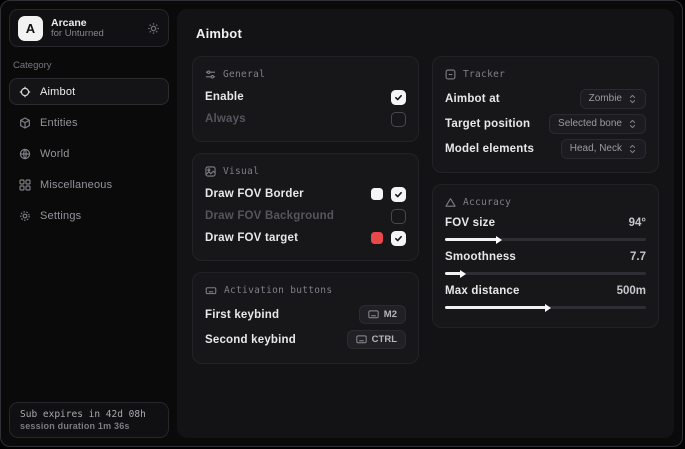 This screenshot has height=449, width=685. Describe the element at coordinates (488, 123) in the screenshot. I see `setting-label: Target position` at that location.